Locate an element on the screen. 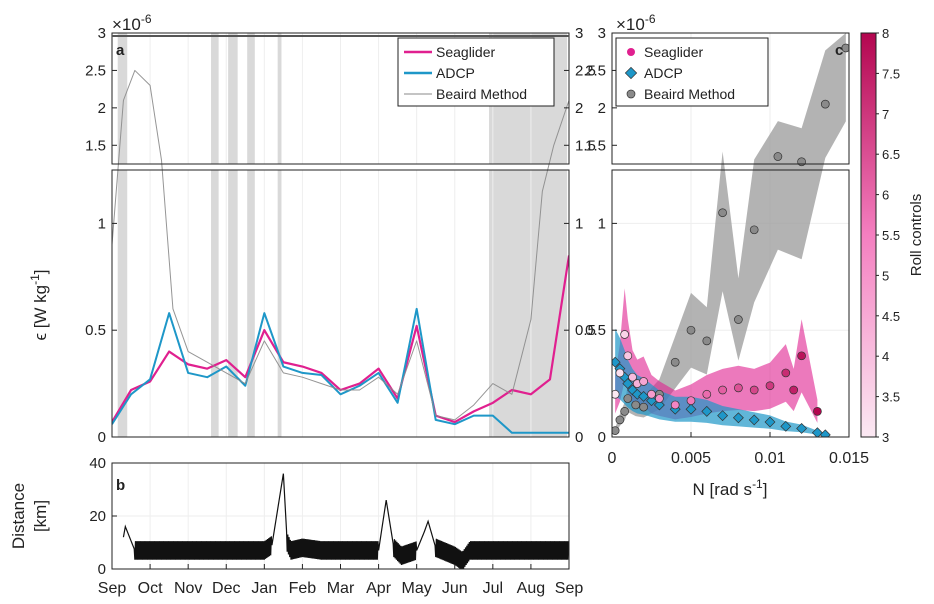 The width and height of the screenshot is (934, 604). ylabel-a-right-0: 0 is located at coordinates (579, 437).